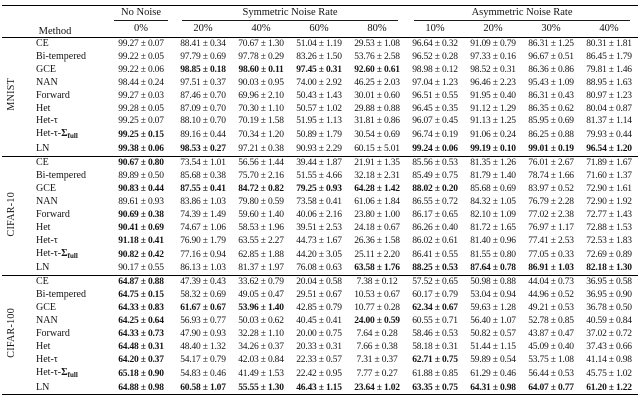  I want to click on value-cell: 10.77 ± 0.28, so click(377, 308).